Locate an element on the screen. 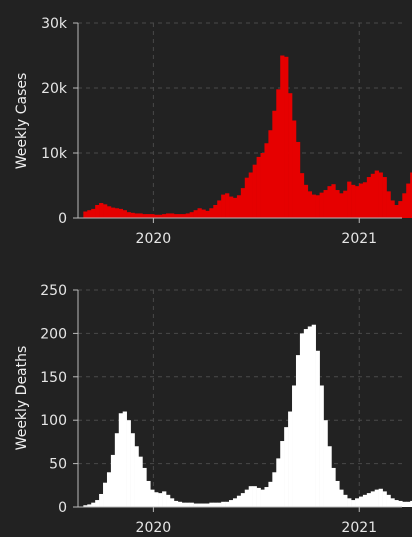 The height and width of the screenshot is (537, 412). deaths-y-tick-label: 100 is located at coordinates (53, 421).